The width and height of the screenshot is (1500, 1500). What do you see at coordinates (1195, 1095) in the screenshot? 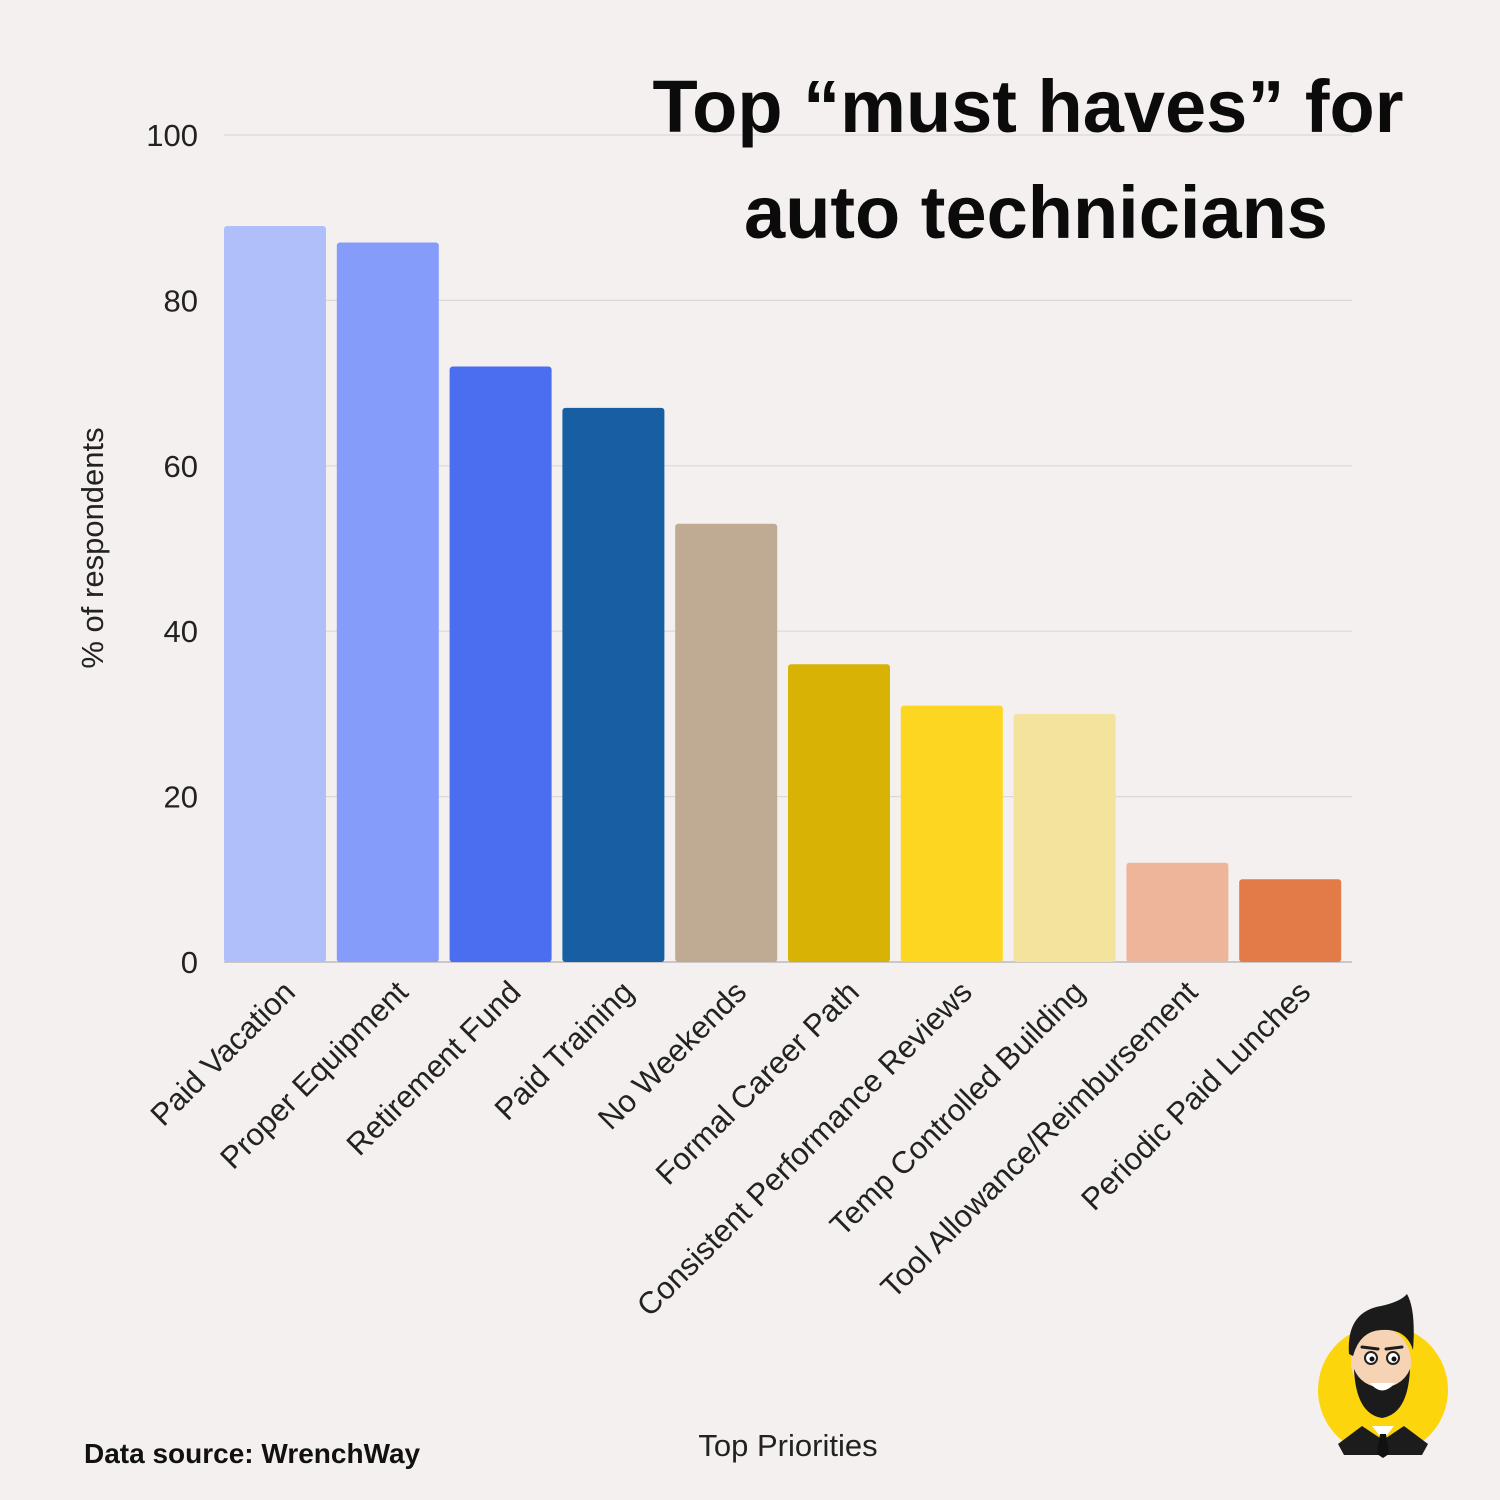
I see `x-category-label: Periodic Paid Lunches` at bounding box center [1195, 1095].